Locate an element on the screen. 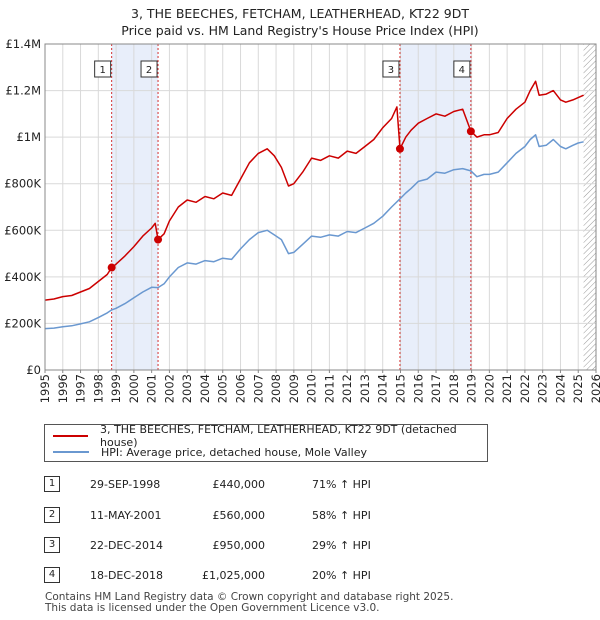 The height and width of the screenshot is (620, 600). sale-4-label-box is located at coordinates (462, 69).